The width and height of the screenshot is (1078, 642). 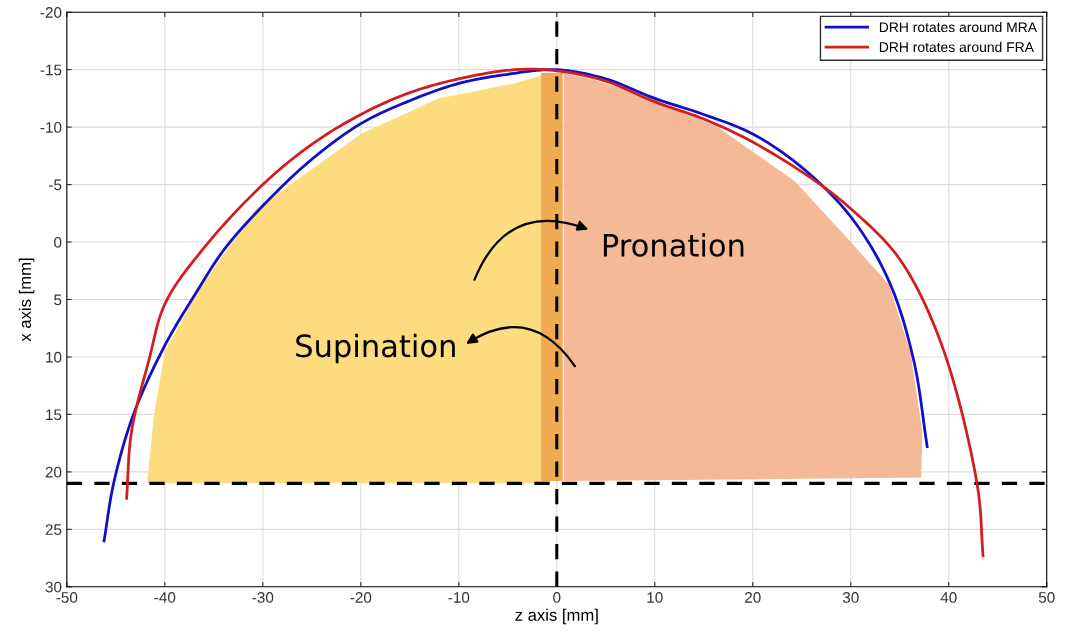 I want to click on legend-label: DRH rotates around MRA, so click(x=958, y=27).